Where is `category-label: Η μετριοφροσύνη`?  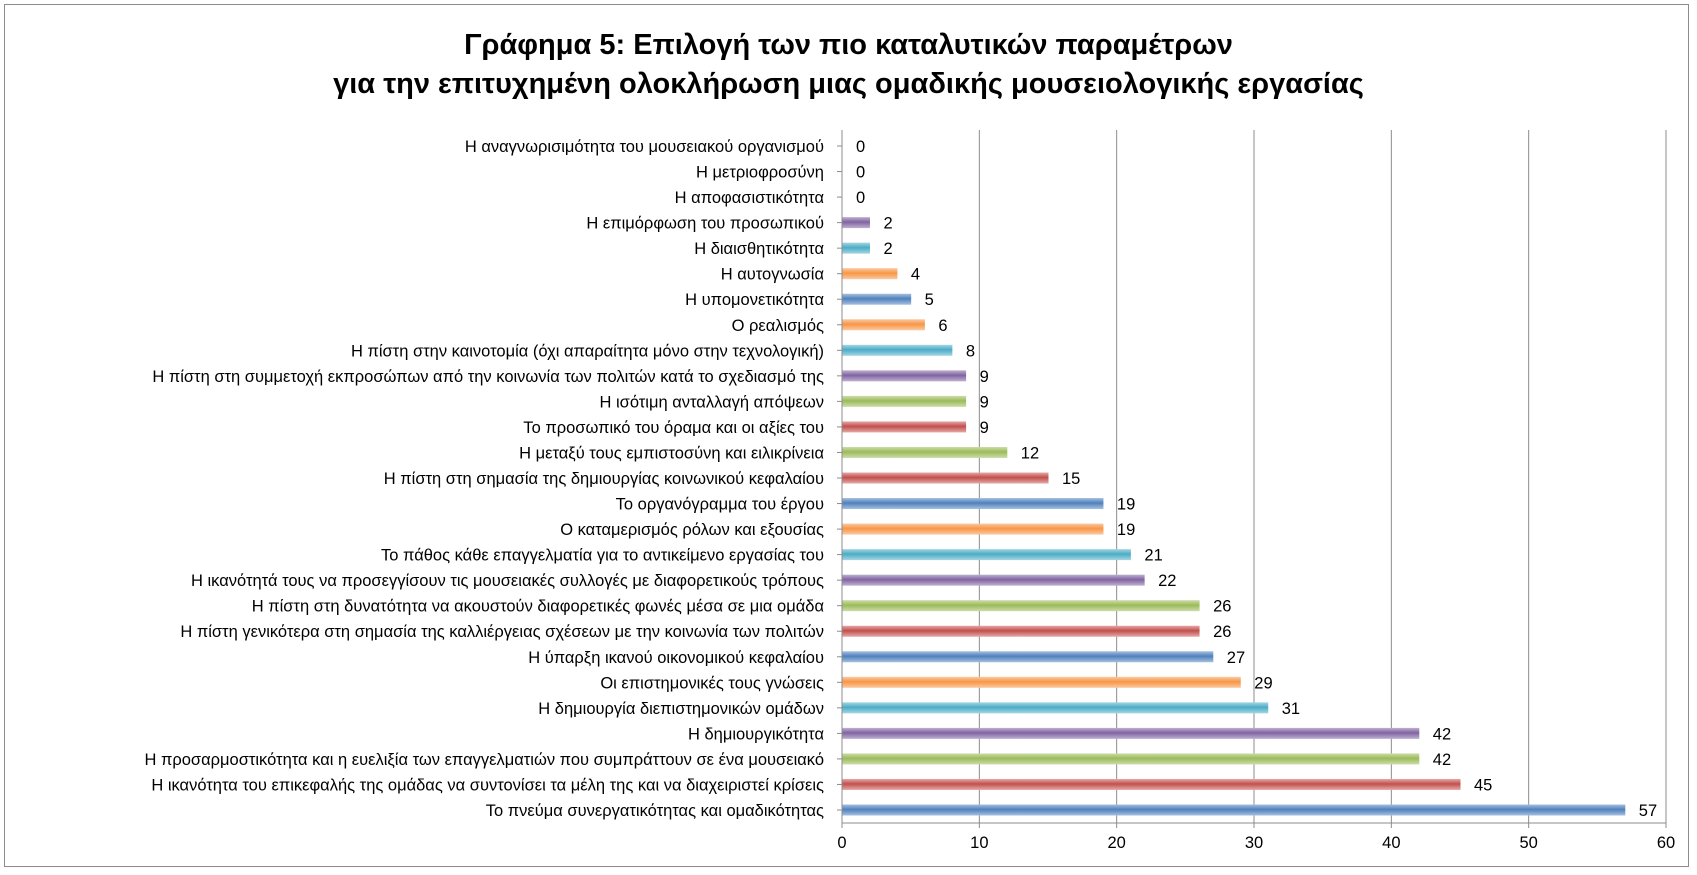 category-label: Η μετριοφροσύνη is located at coordinates (760, 173).